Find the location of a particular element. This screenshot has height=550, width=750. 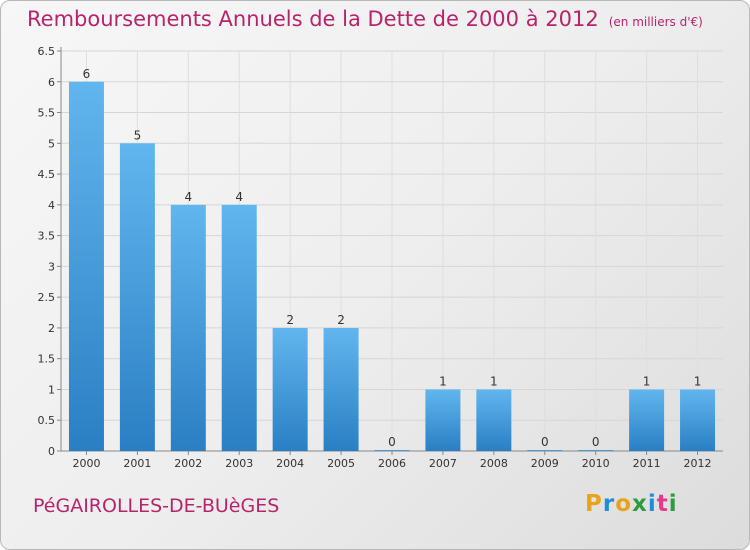

x-tick-label: 2011 is located at coordinates (647, 463).